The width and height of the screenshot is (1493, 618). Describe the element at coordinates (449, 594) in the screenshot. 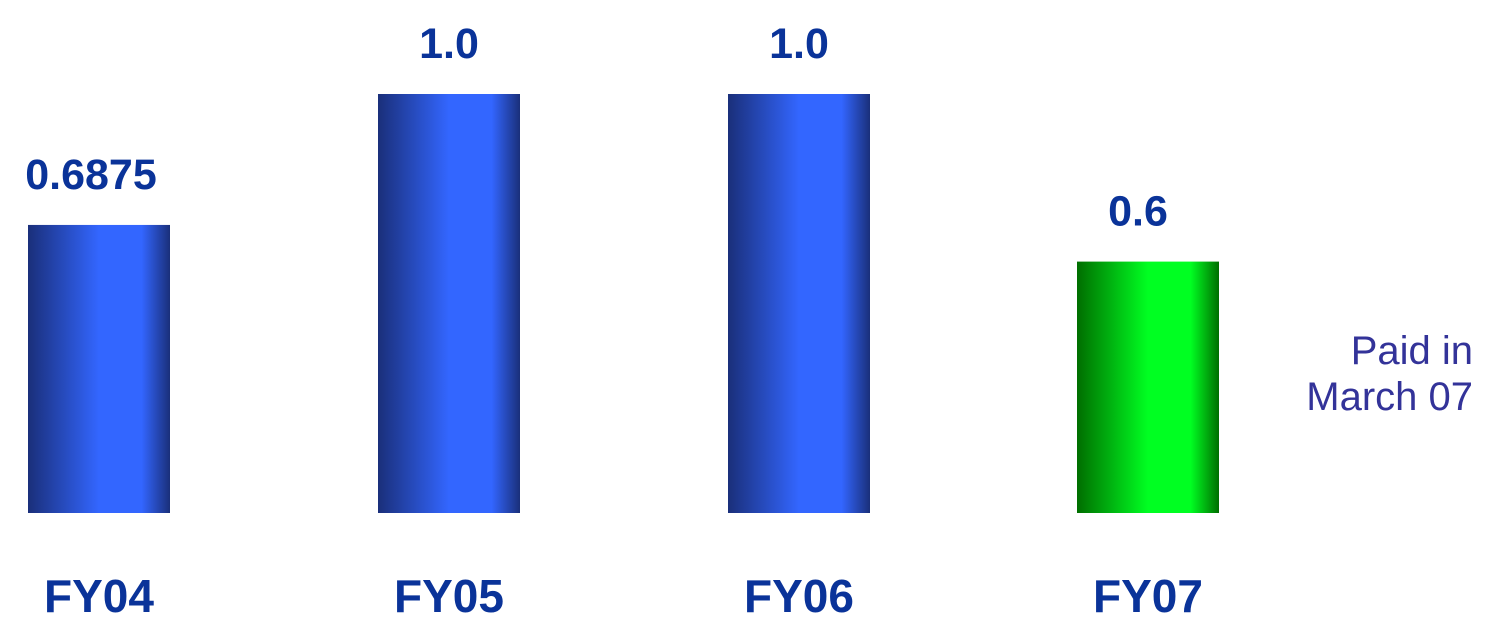

I see `category-label-fy05: FY05` at that location.